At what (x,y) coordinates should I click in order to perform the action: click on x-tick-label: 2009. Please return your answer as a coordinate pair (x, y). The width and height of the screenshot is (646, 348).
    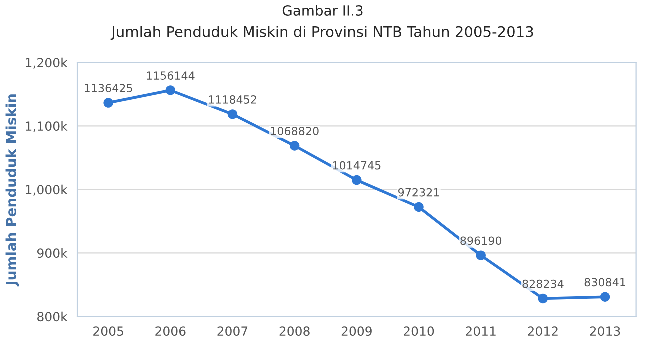
    Looking at the image, I should click on (357, 331).